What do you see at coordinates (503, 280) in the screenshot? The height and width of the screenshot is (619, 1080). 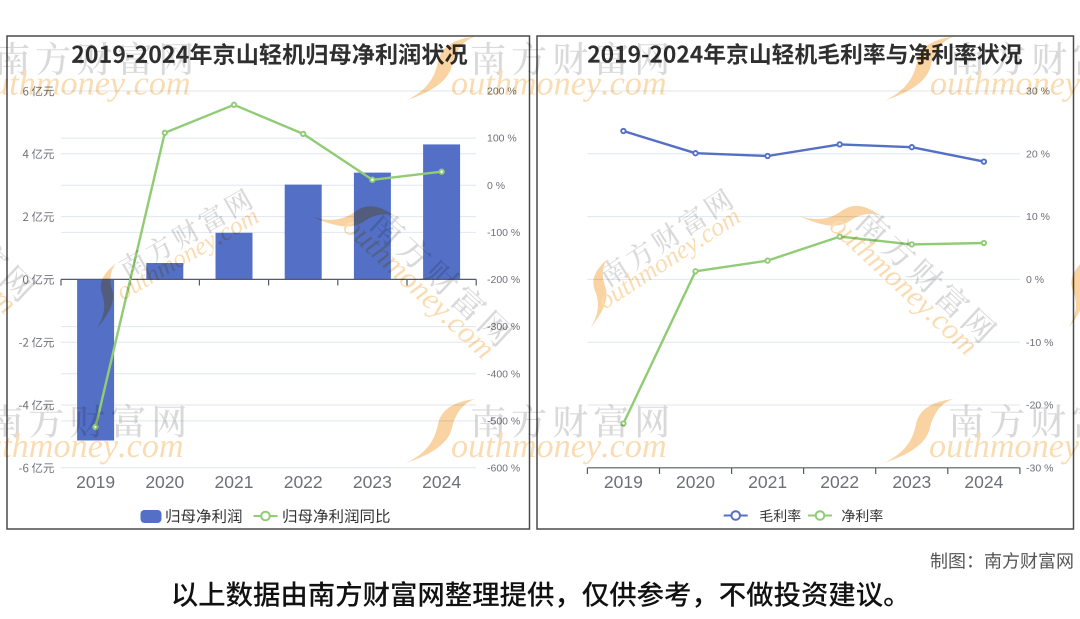 I see `svg-text: -200 %` at bounding box center [503, 280].